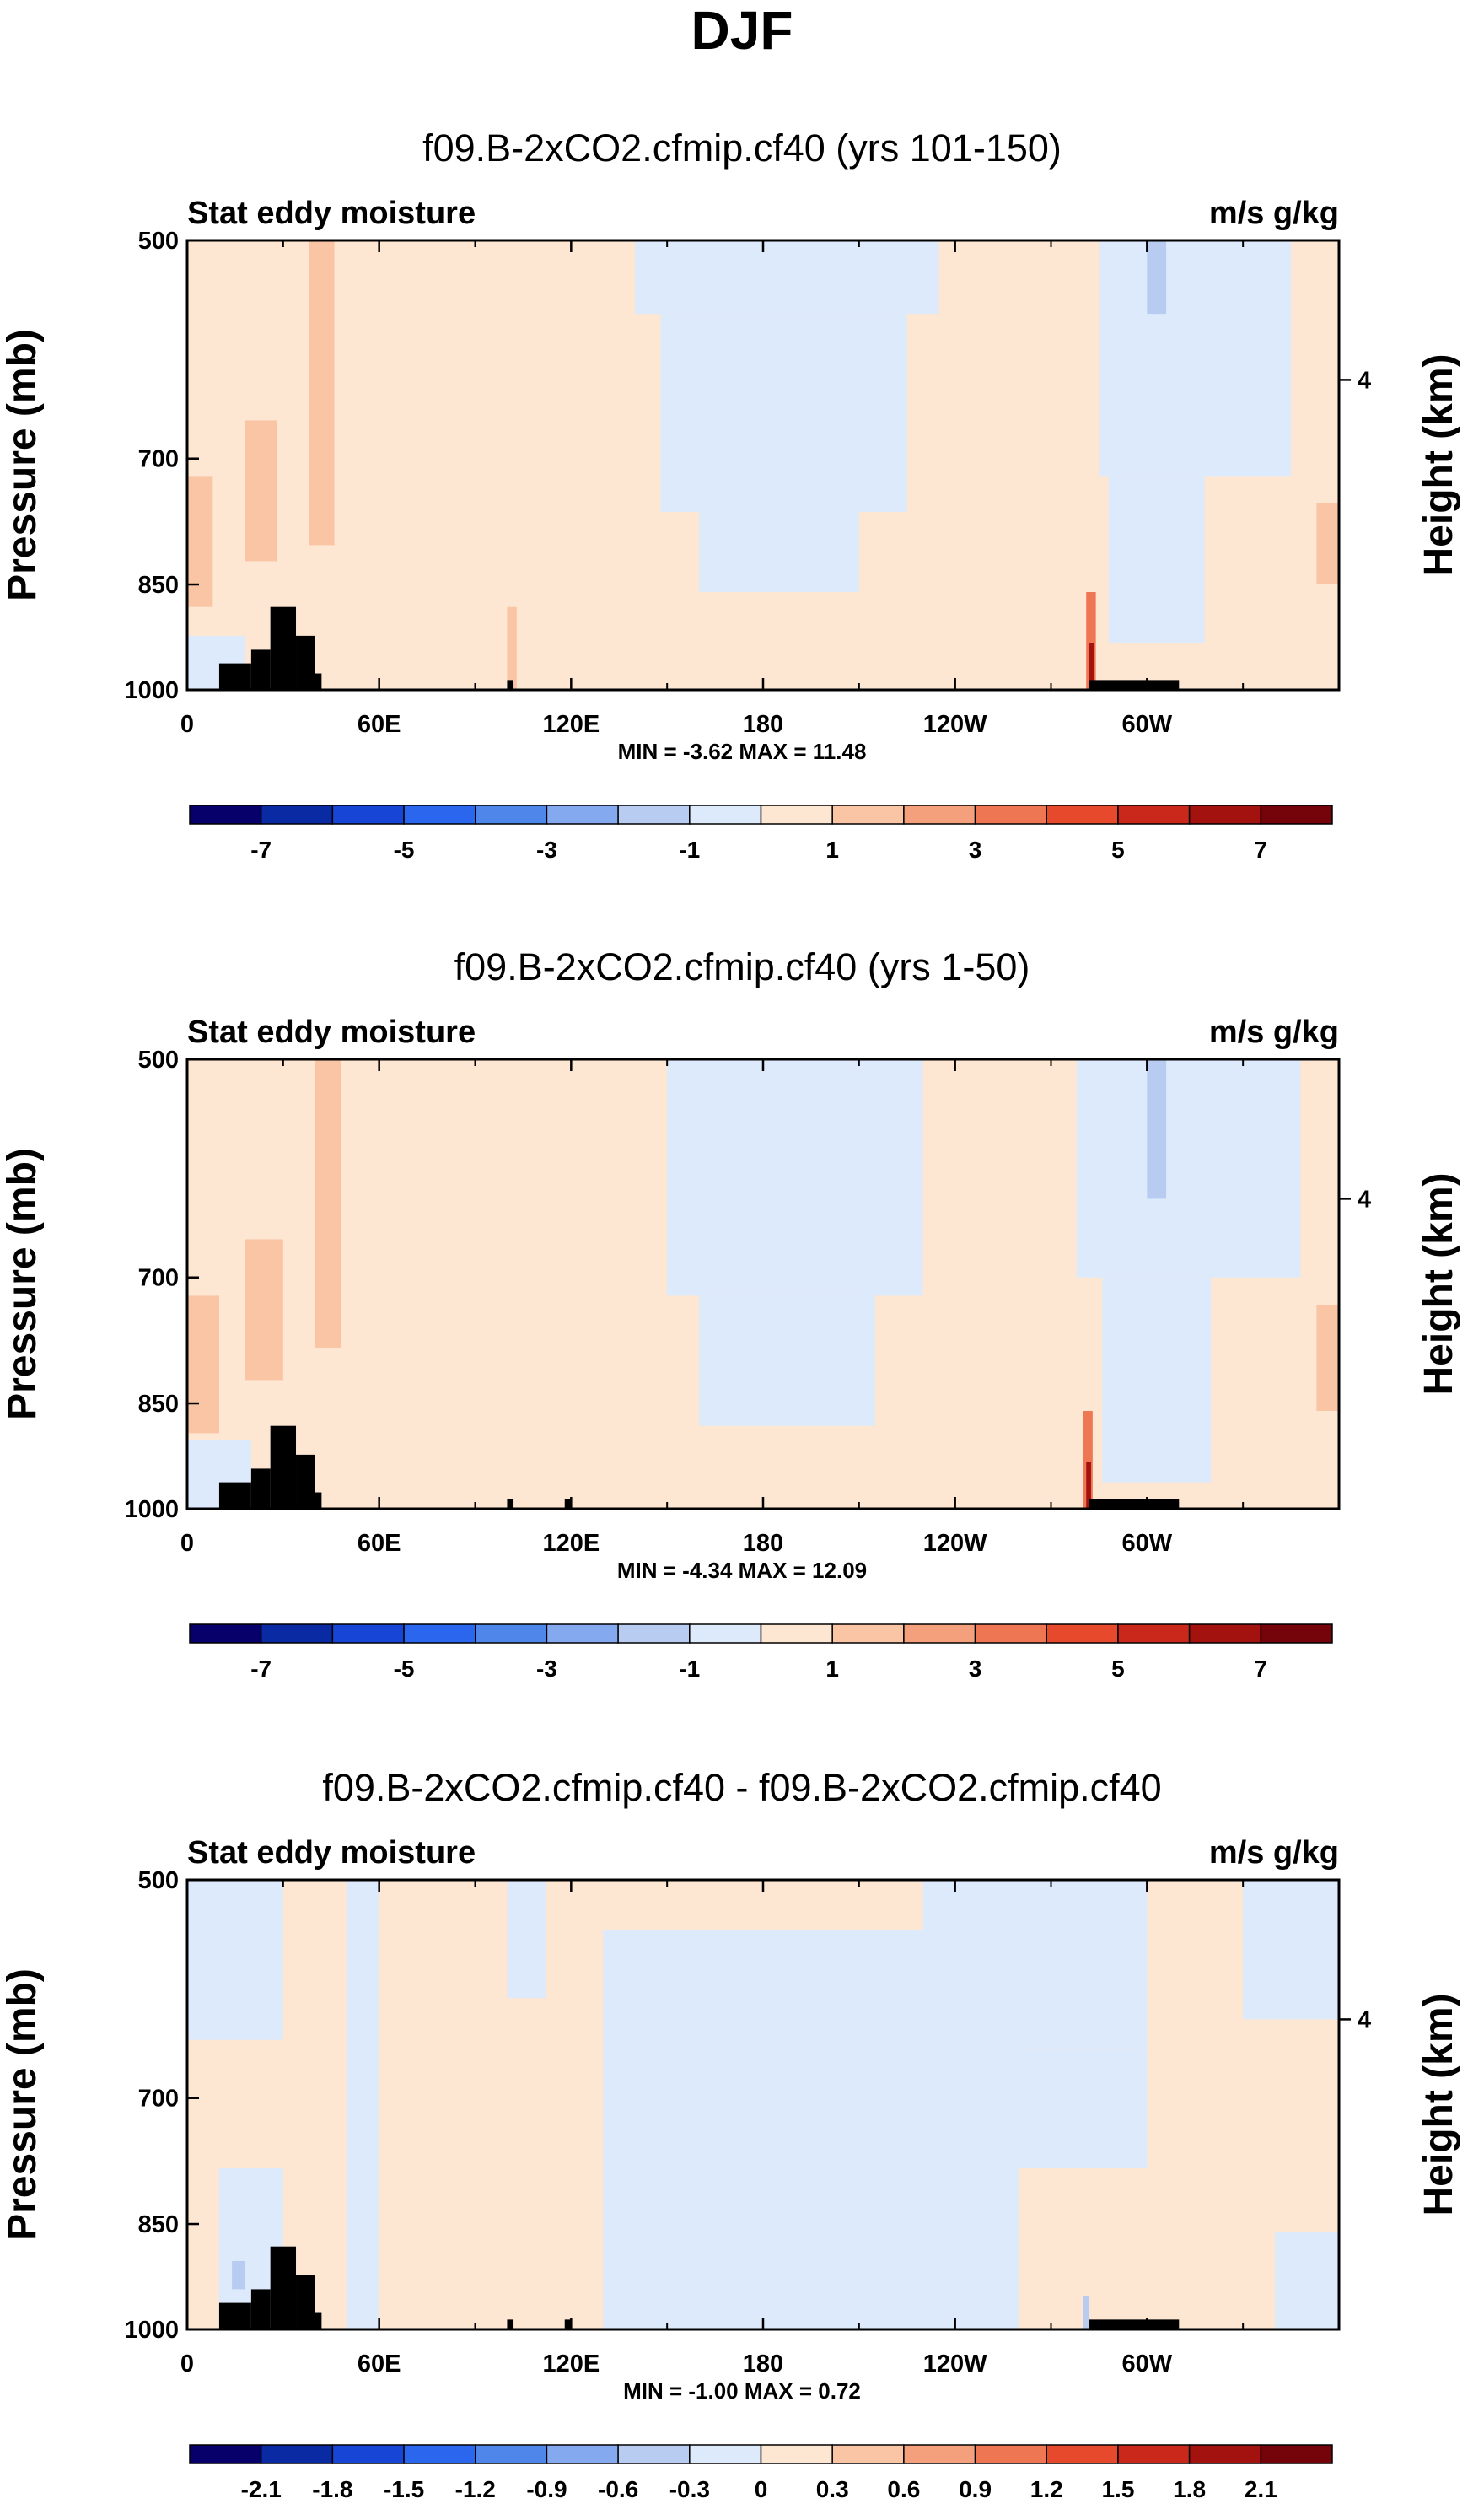  Describe the element at coordinates (689, 2489) in the screenshot. I see `colorbar-label: -0.3` at that location.